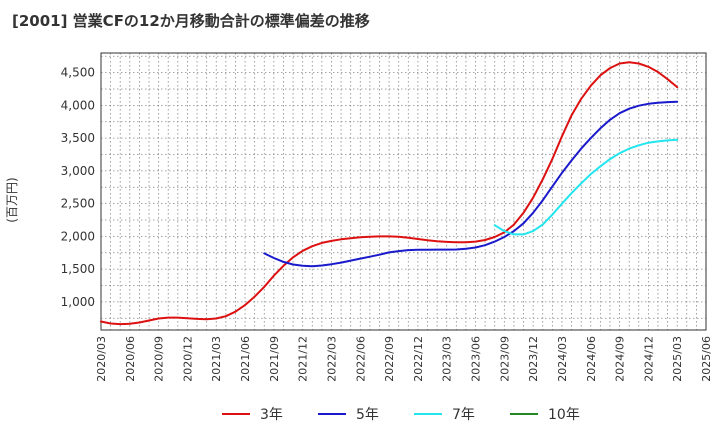 The width and height of the screenshot is (720, 440). I want to click on x-tick-label: 2022/09, so click(389, 359).